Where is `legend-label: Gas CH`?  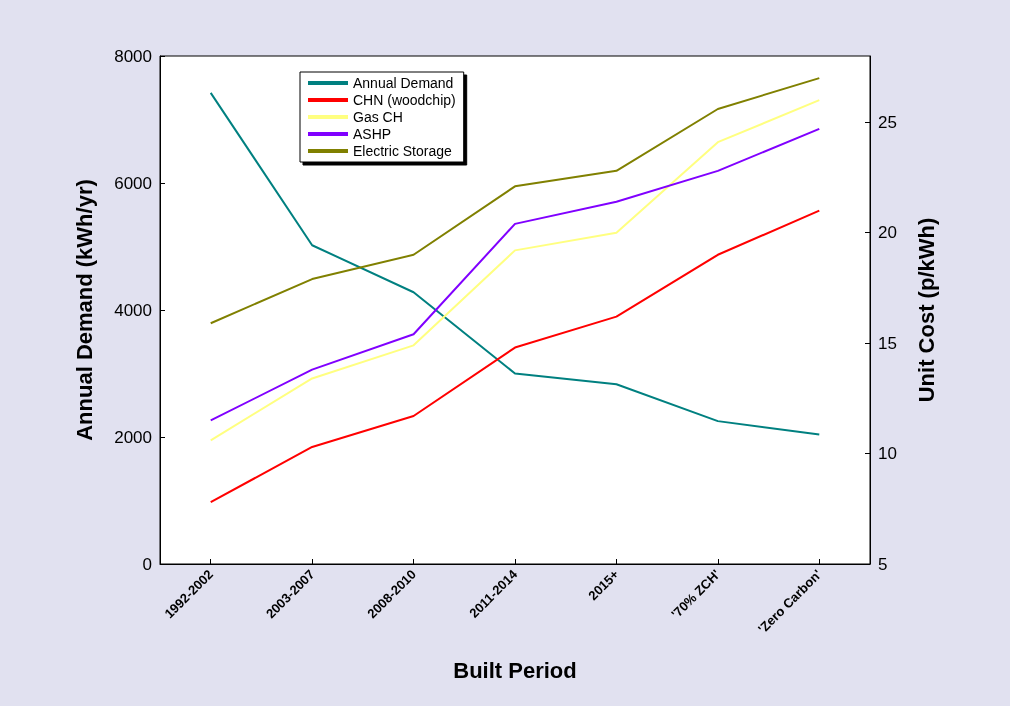
legend-label: Gas CH is located at coordinates (378, 117).